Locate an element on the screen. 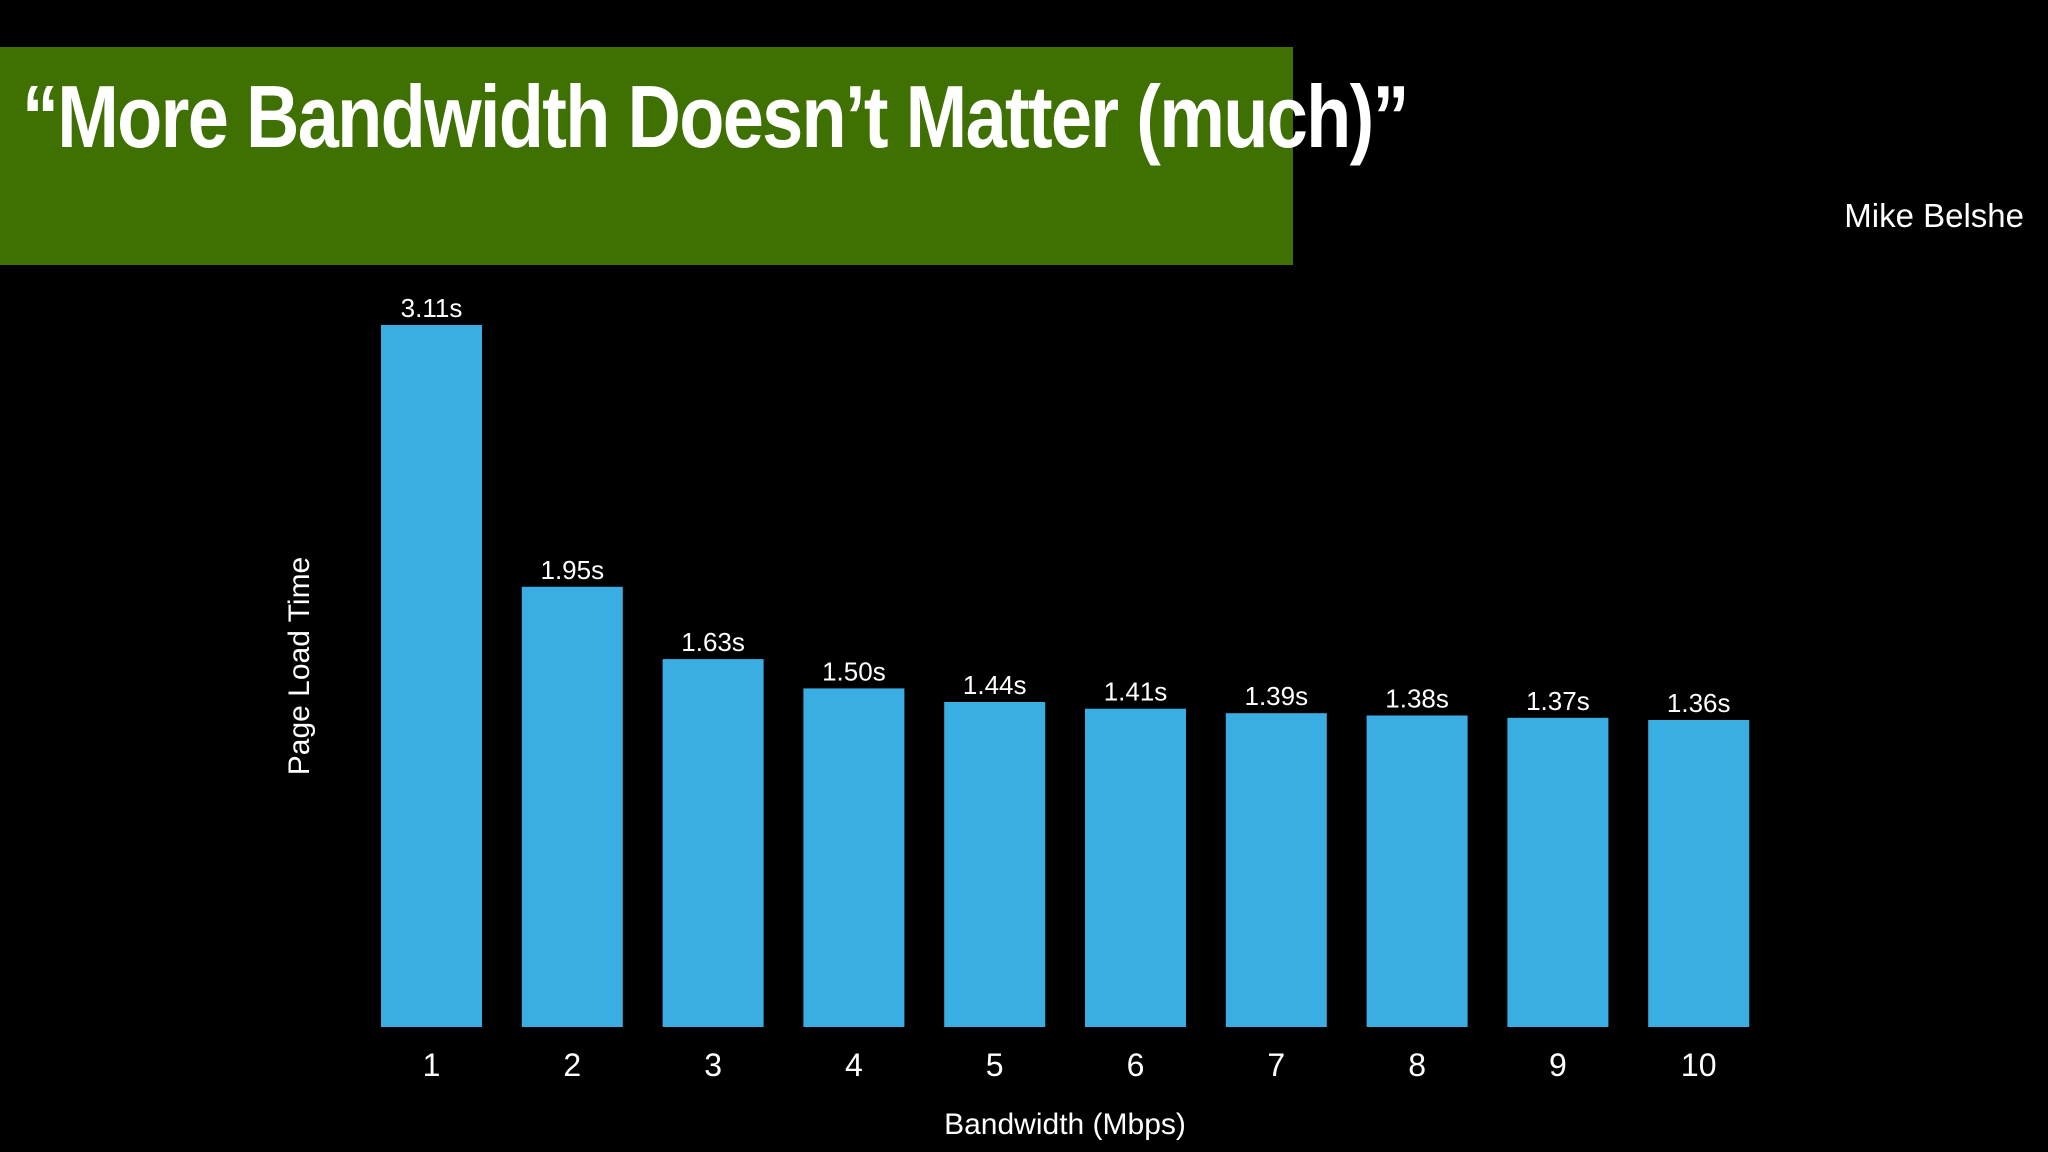  x-tick-label-10: 10 is located at coordinates (1699, 1065).